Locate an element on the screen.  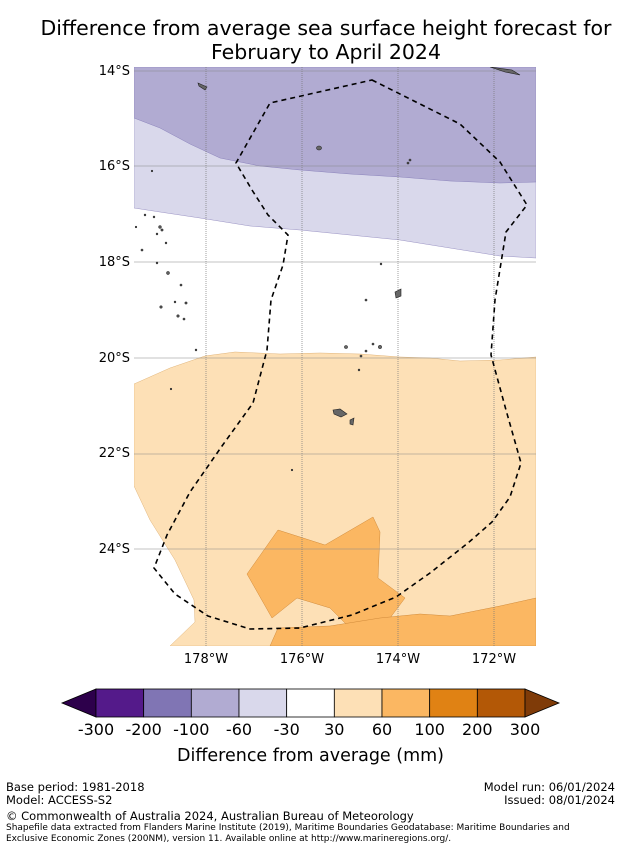
colorbar-tick-label: -100 is located at coordinates (191, 729).